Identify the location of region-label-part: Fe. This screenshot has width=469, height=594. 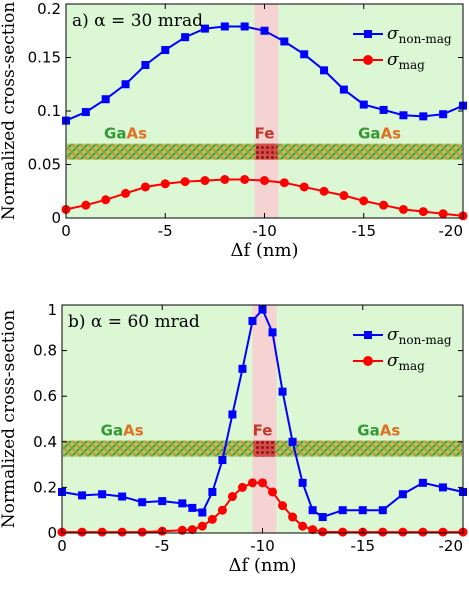
(265, 134).